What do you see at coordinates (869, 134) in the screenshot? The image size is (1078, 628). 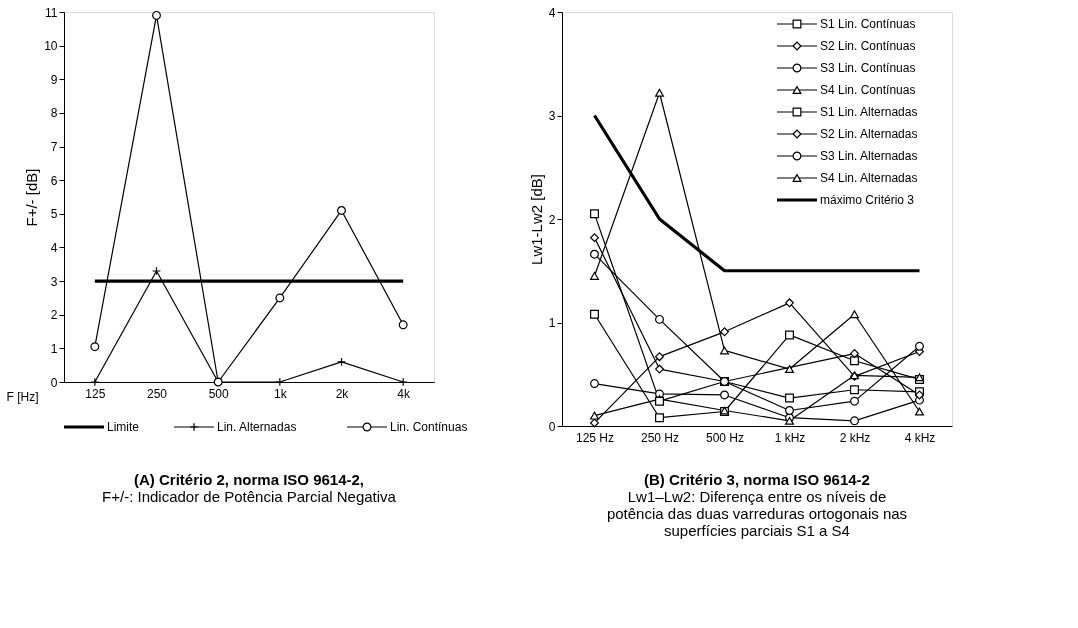 I see `legend-label: S2 Lin. Alternadas` at bounding box center [869, 134].